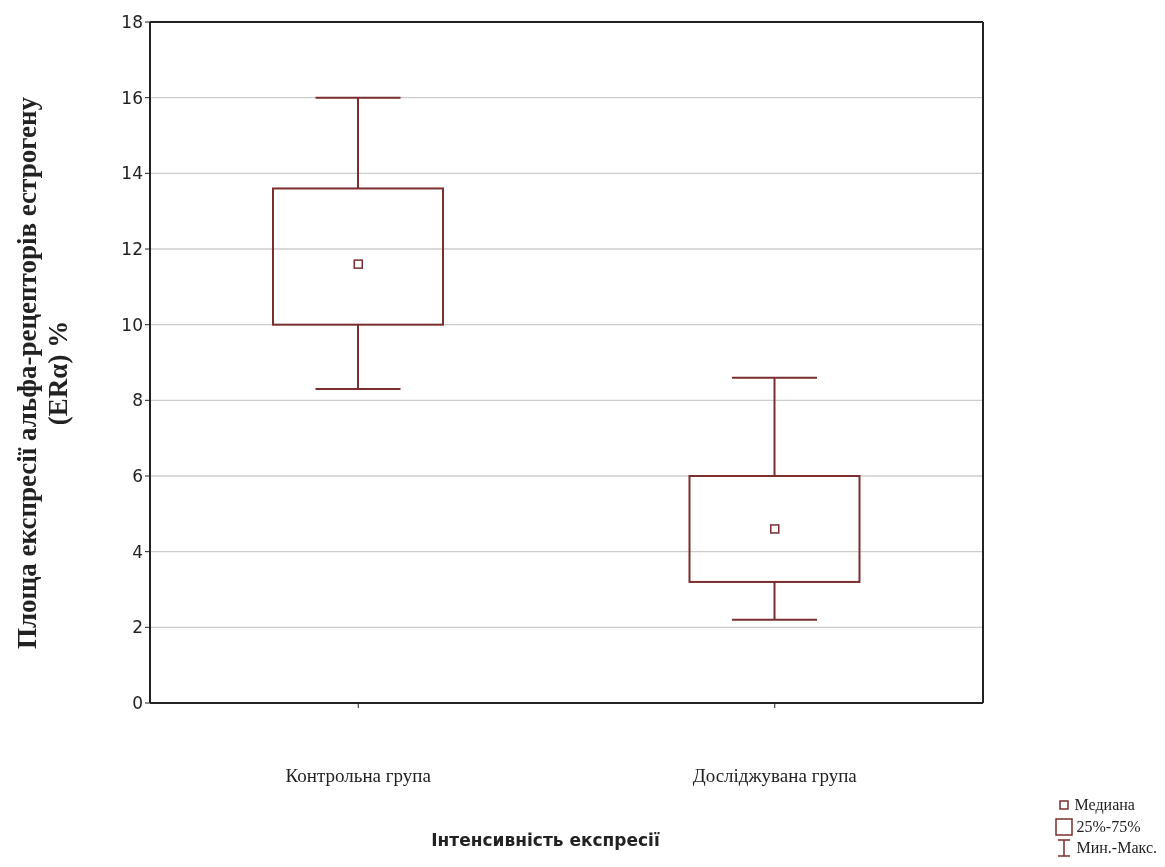  I want to click on y-tick-label: 2, so click(137, 627).